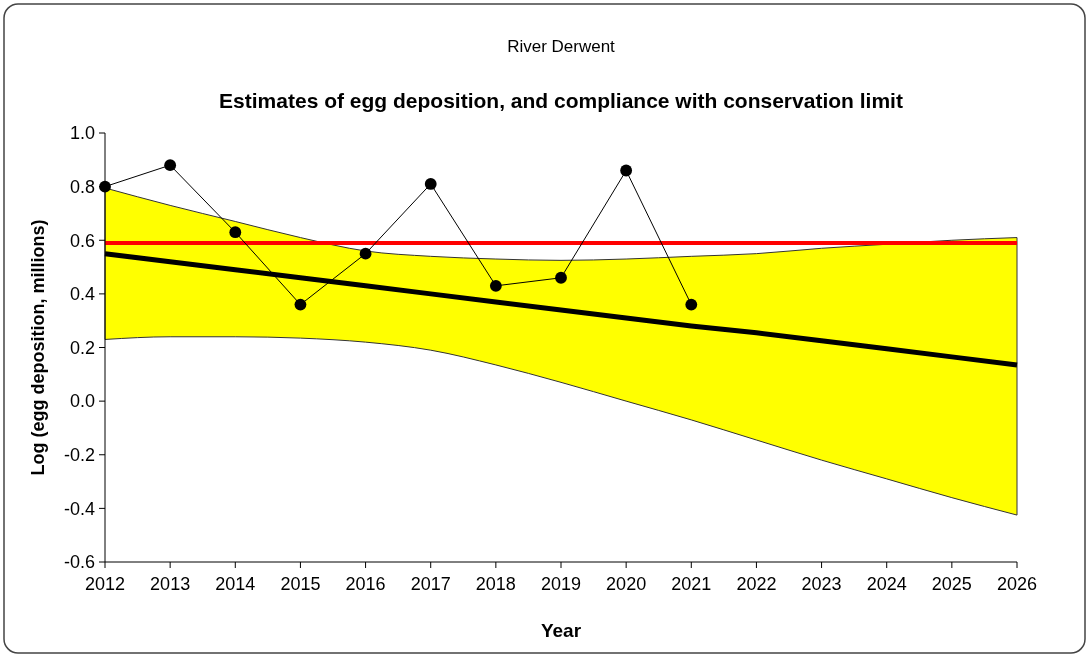  I want to click on y-tick-label: 0.8, so click(82, 186).